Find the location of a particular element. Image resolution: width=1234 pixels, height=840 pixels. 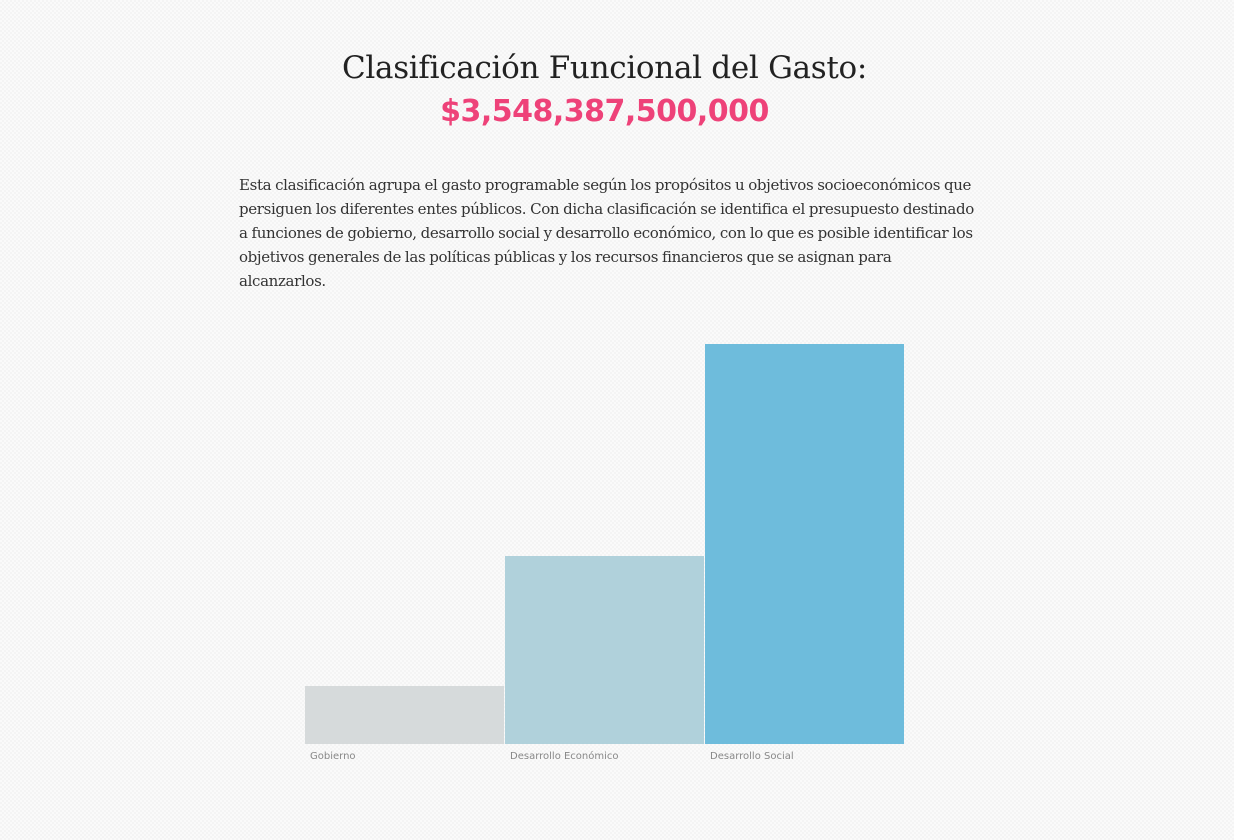

x-tick-label: Gobierno is located at coordinates (333, 756).